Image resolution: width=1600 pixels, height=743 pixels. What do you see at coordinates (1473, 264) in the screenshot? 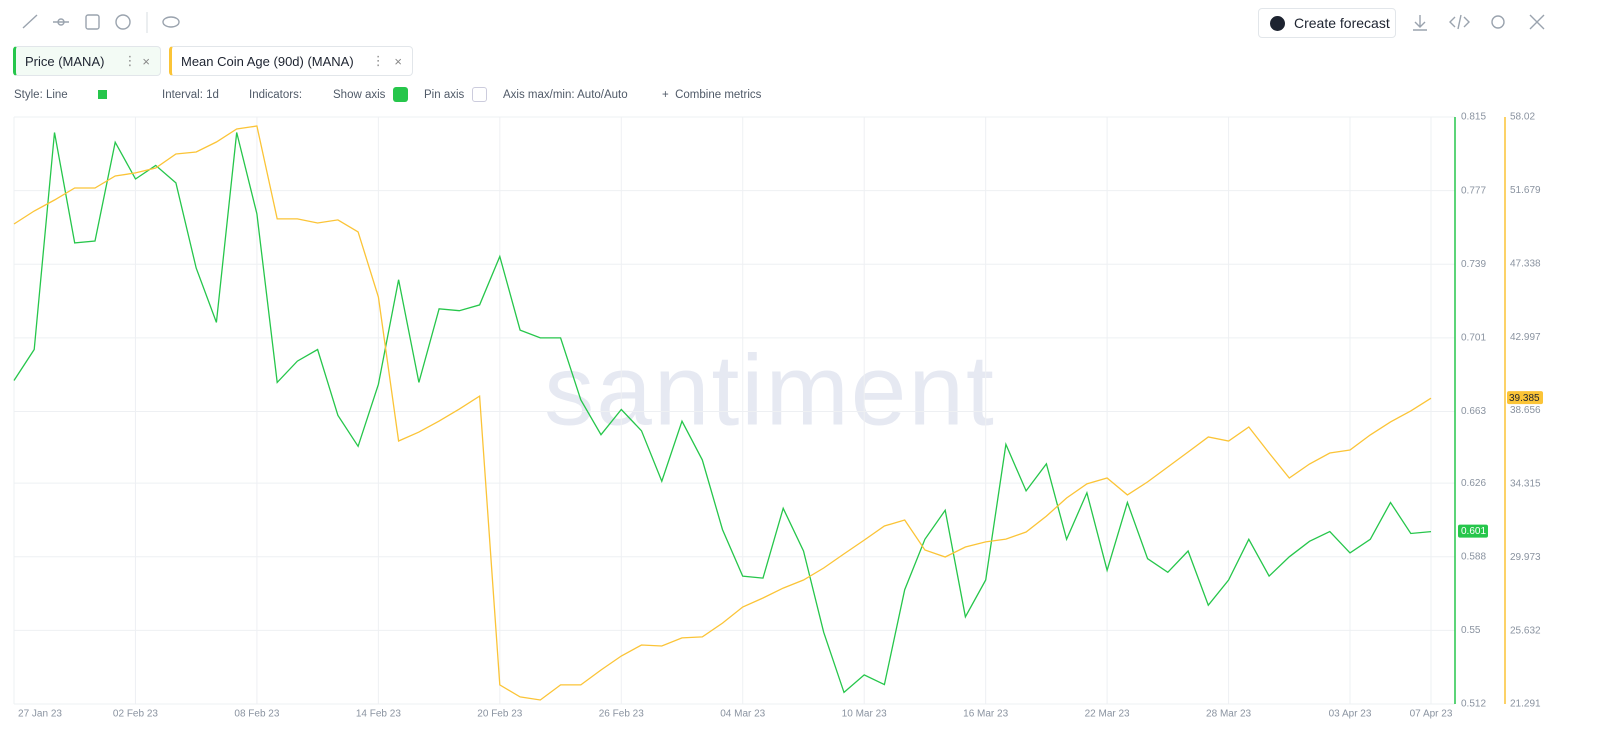
I see `y-tick-label: 0.739` at bounding box center [1473, 264].